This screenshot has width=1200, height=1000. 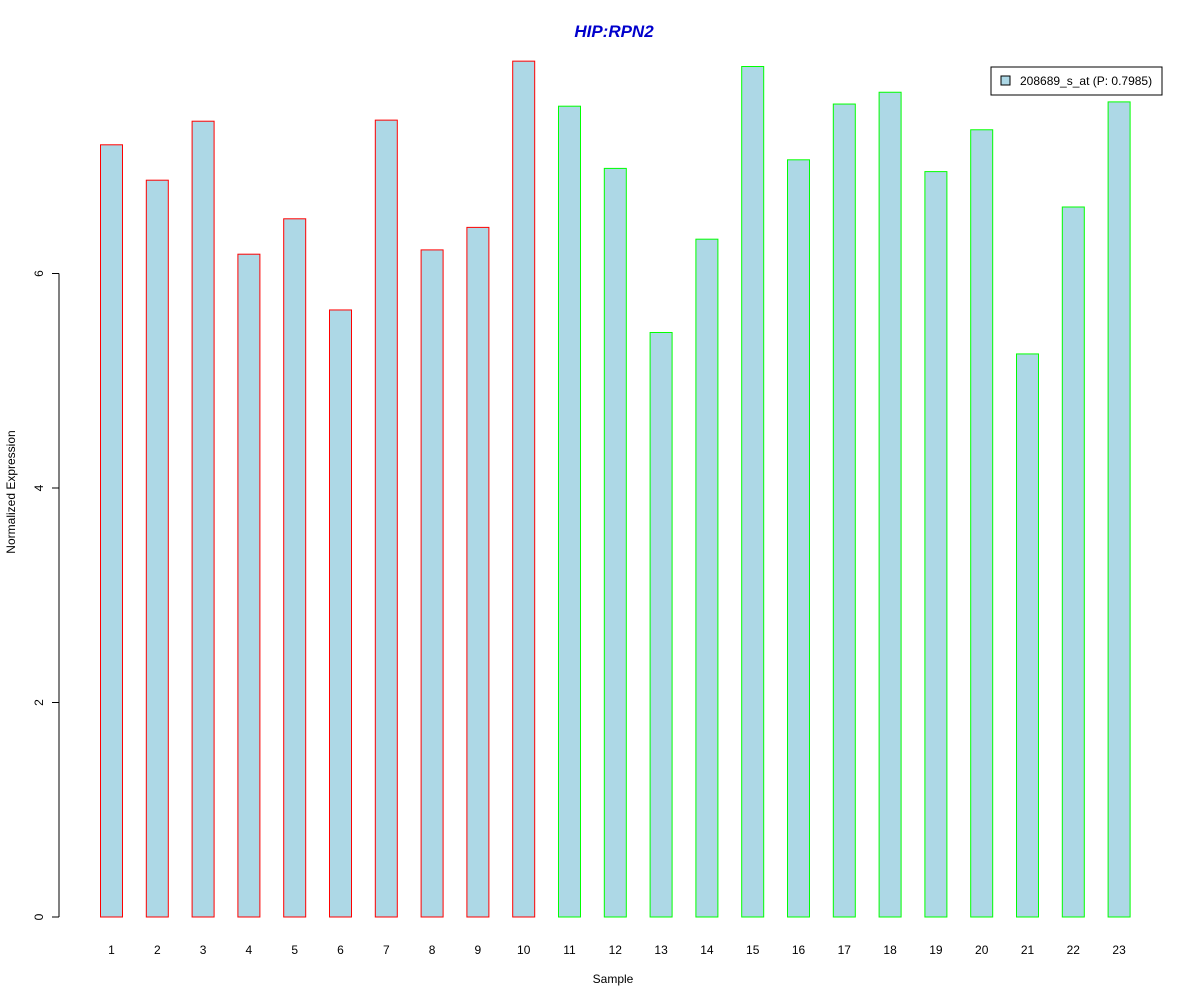 I want to click on x-tick-label: 2, so click(x=157, y=950).